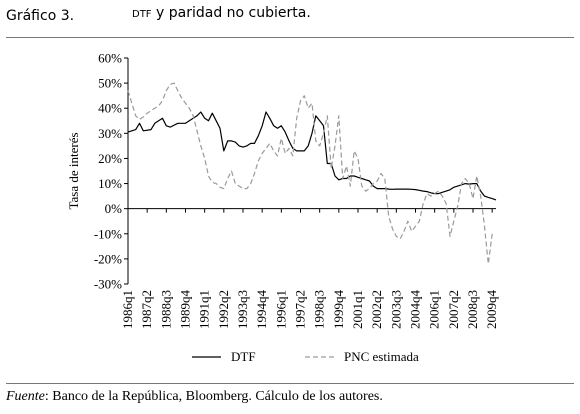 The height and width of the screenshot is (414, 580). What do you see at coordinates (381, 356) in the screenshot?
I see `legend-label-pnc: PNC estimada` at bounding box center [381, 356].